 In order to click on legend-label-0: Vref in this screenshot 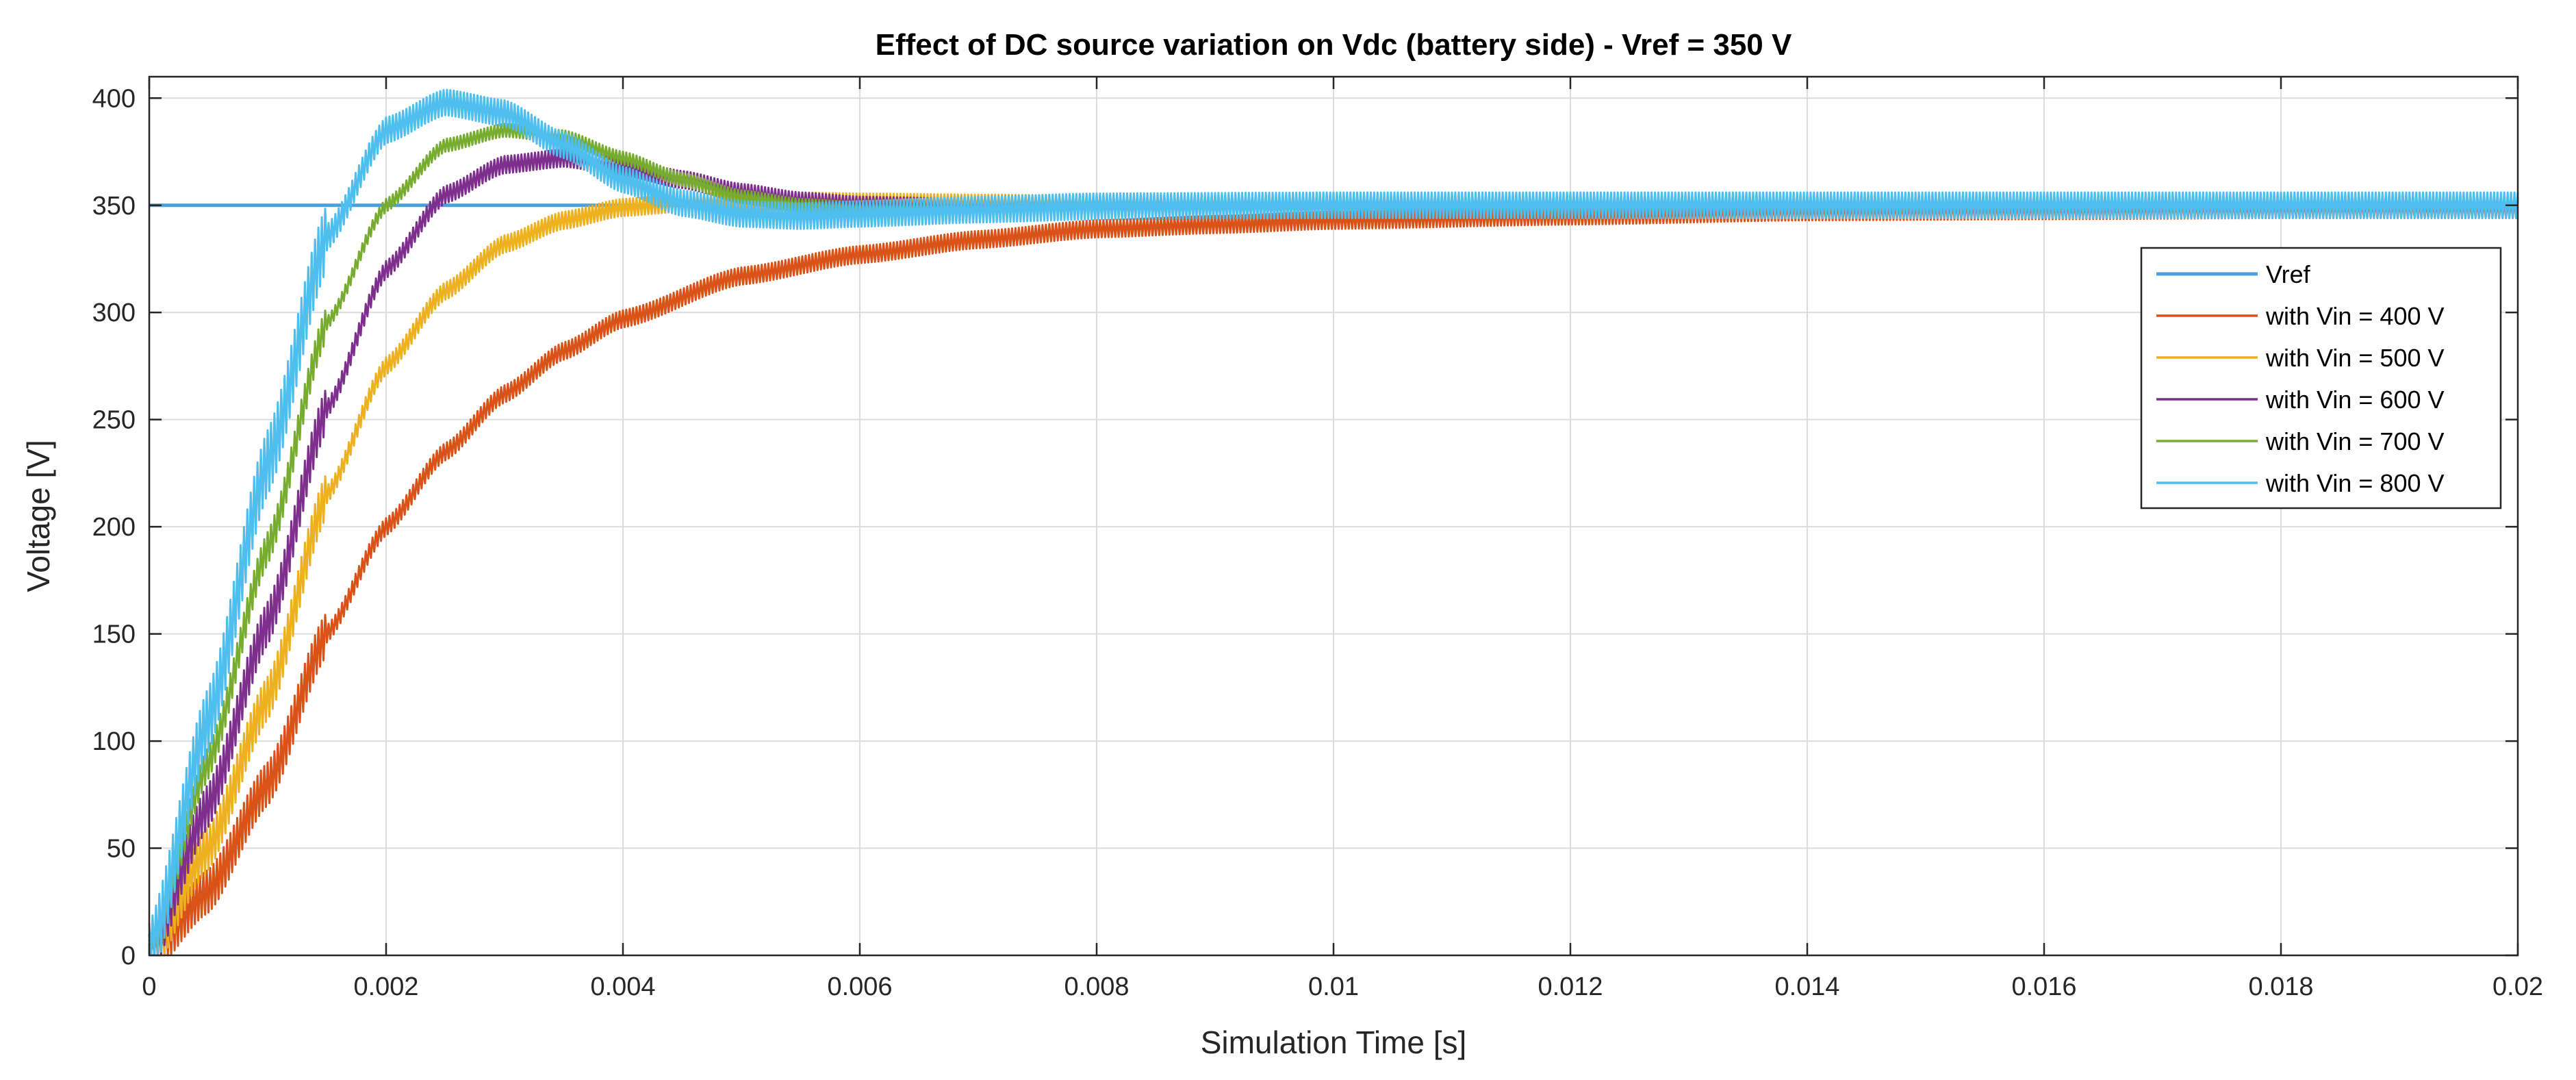, I will do `click(2288, 274)`.